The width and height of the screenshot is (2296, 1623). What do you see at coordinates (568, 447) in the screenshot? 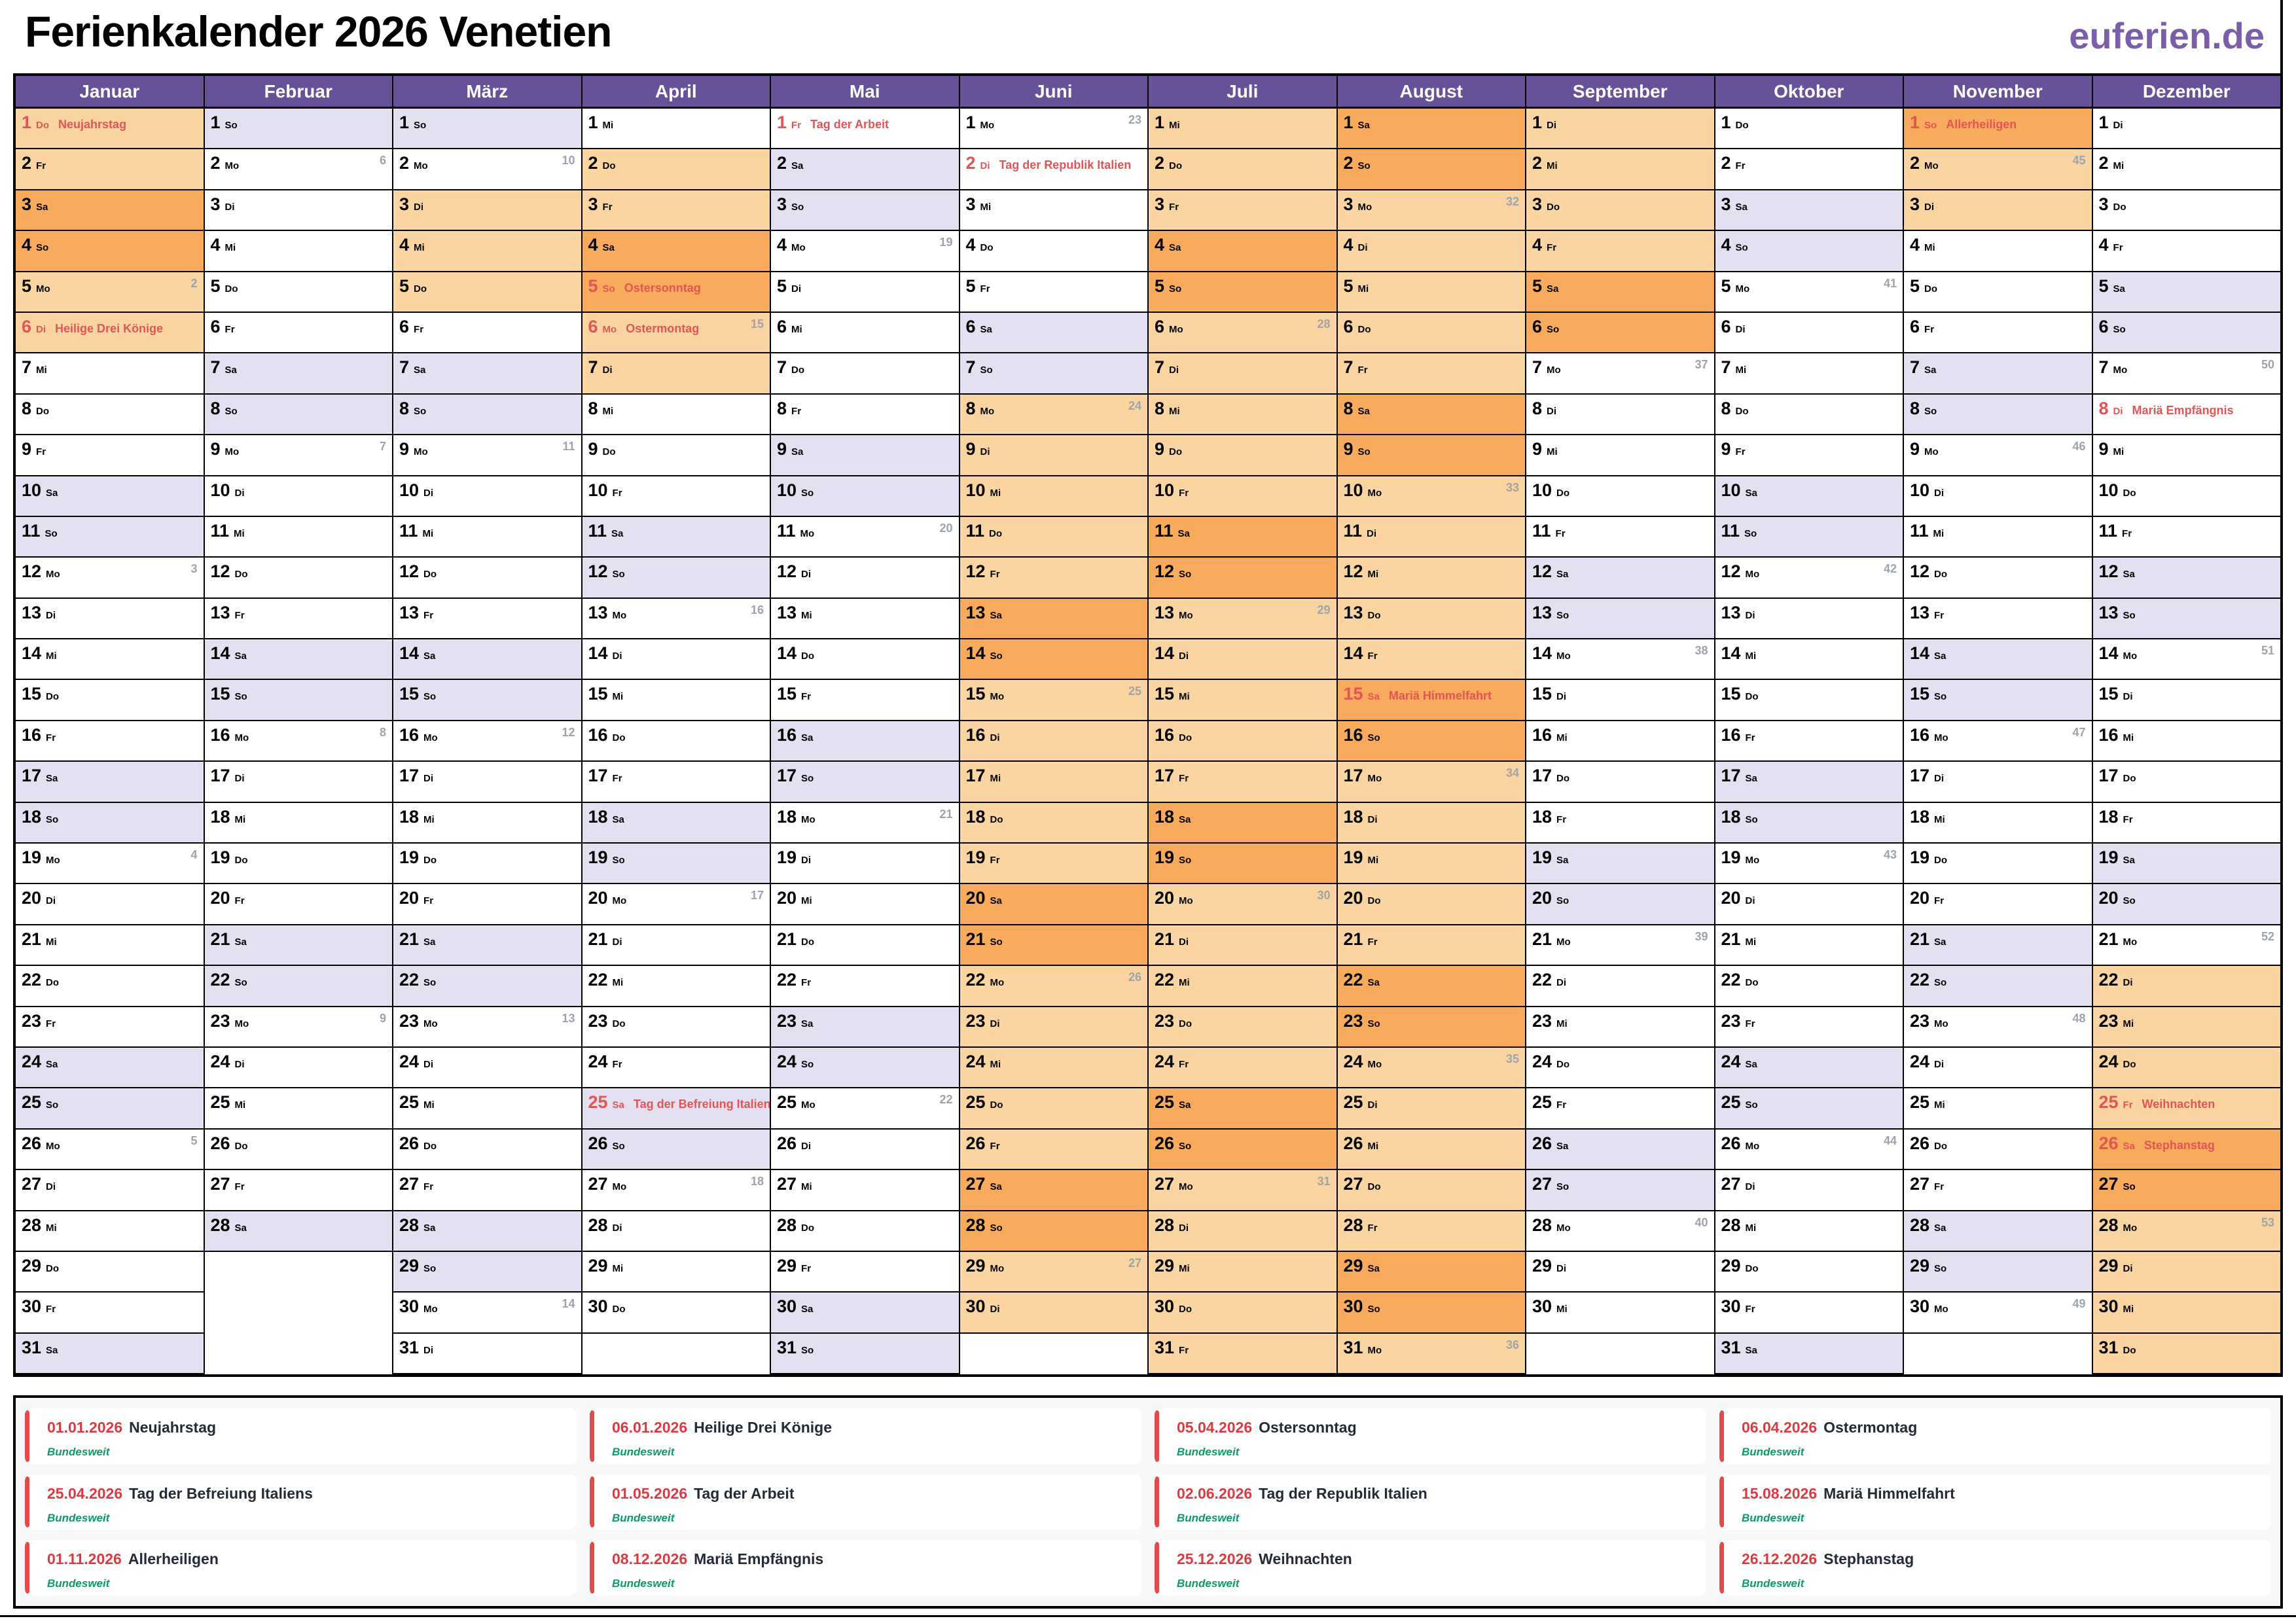
I see `week-number-badge: 11` at bounding box center [568, 447].